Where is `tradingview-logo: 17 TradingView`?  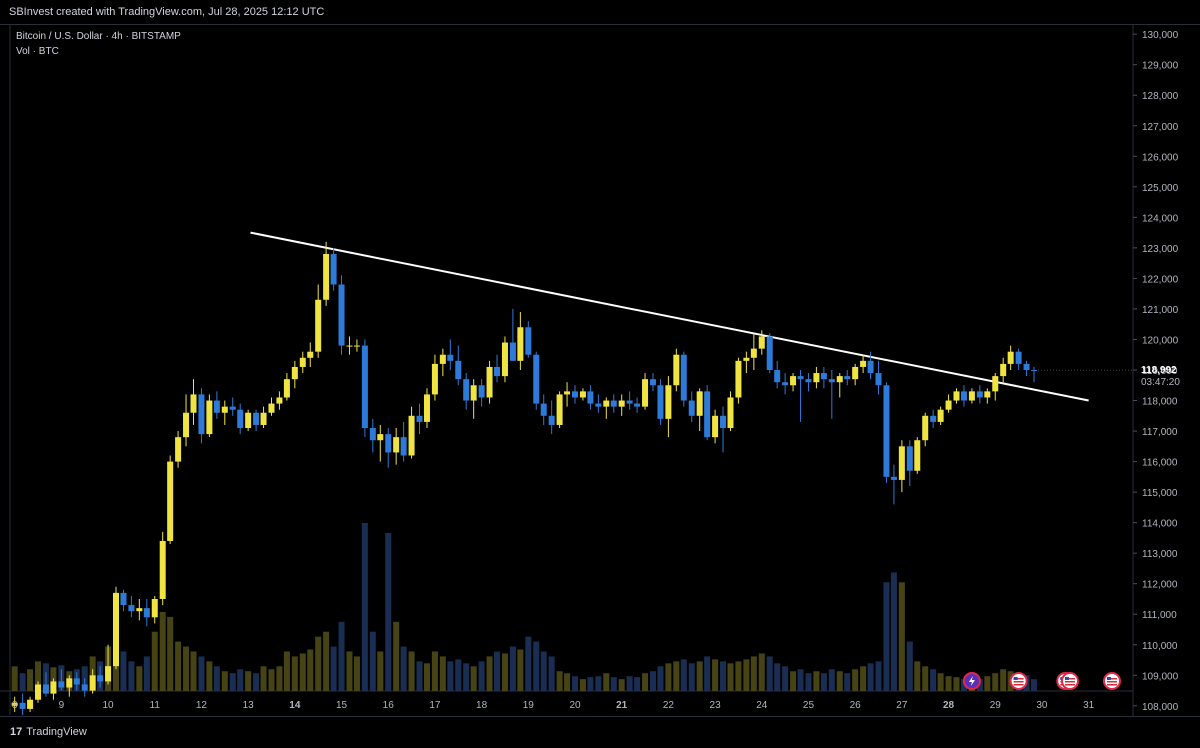
tradingview-logo: 17 TradingView is located at coordinates (48, 732).